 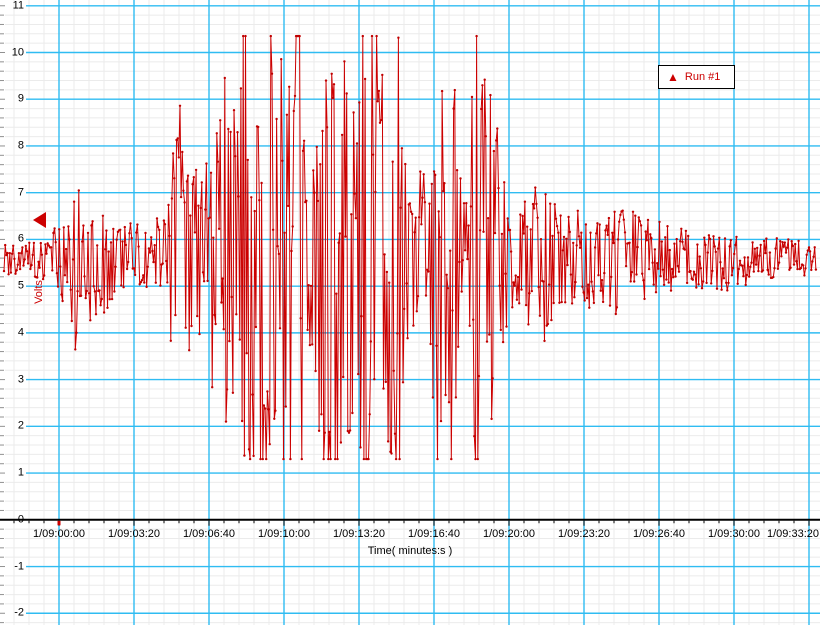 I want to click on y-tick-label: 1, so click(x=20, y=472).